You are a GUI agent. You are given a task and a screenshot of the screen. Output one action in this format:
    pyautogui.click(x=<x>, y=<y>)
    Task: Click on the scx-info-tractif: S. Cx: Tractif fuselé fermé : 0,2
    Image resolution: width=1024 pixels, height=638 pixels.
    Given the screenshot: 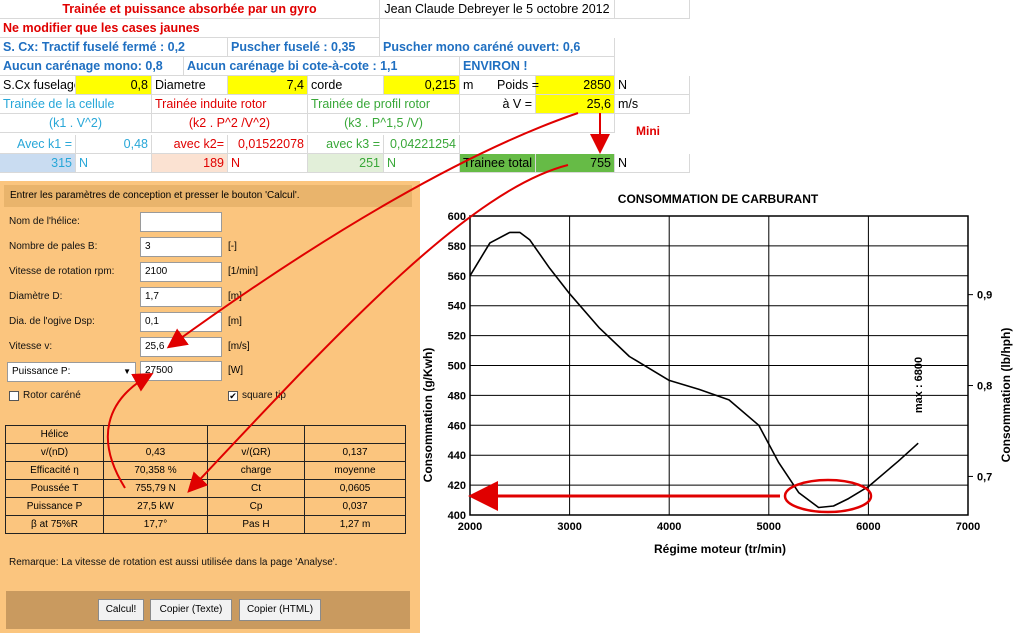 What is the action you would take?
    pyautogui.click(x=114, y=47)
    